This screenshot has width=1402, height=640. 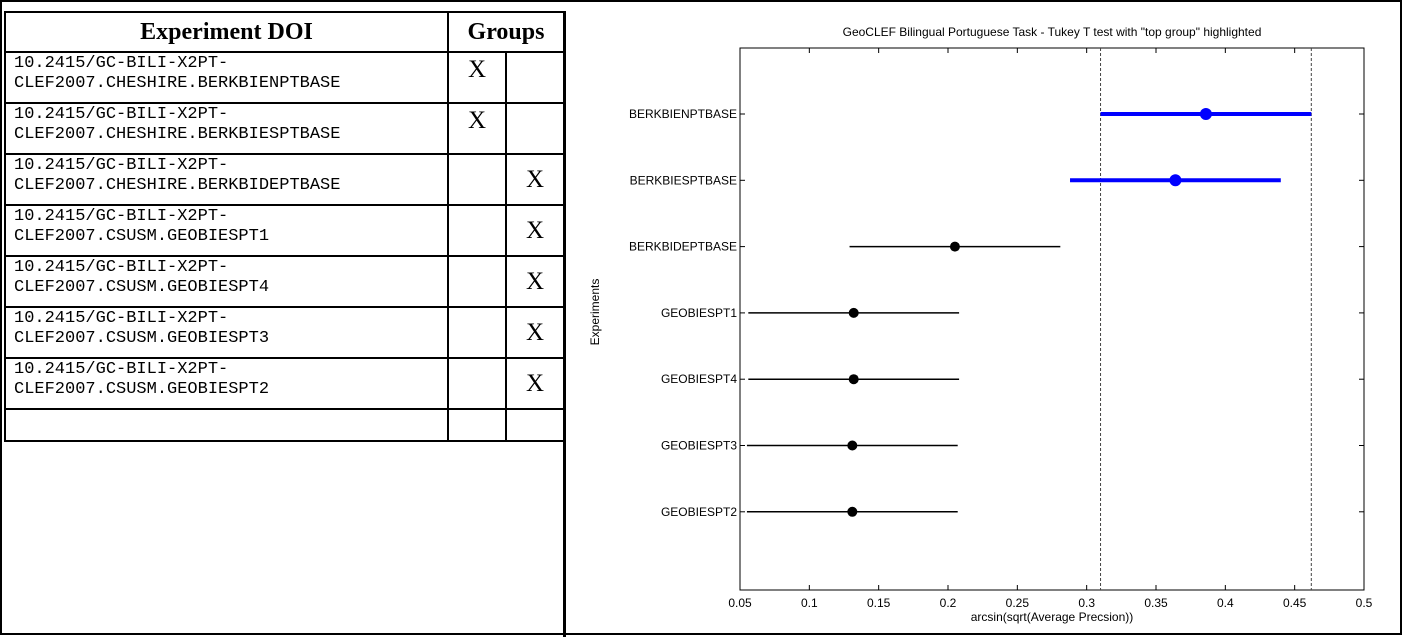 What do you see at coordinates (595, 312) in the screenshot?
I see `y-axis-label: Experiments` at bounding box center [595, 312].